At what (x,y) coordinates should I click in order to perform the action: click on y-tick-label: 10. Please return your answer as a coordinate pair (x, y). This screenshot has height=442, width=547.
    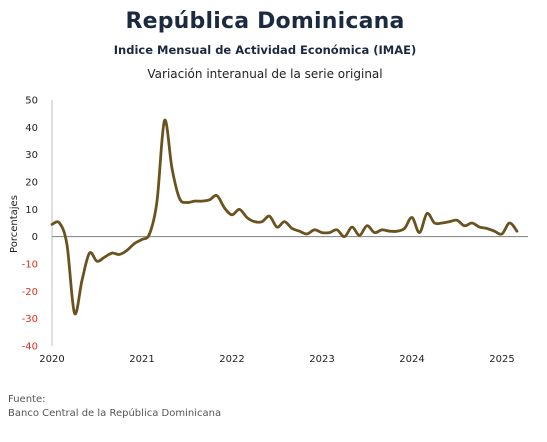
    Looking at the image, I should click on (31, 210).